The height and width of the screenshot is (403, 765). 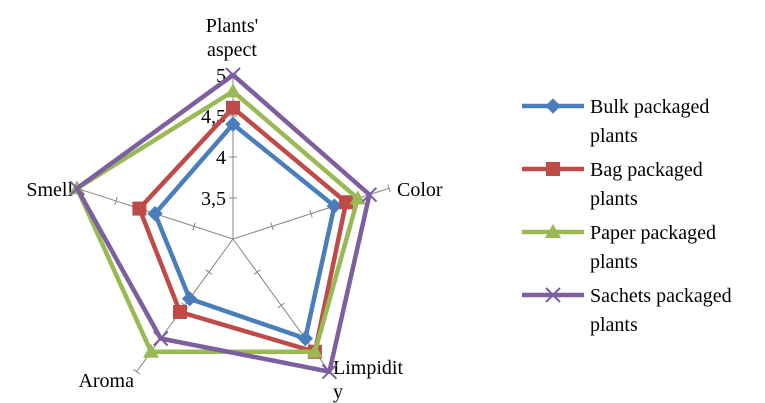 What do you see at coordinates (420, 190) in the screenshot?
I see `axis-label: Color` at bounding box center [420, 190].